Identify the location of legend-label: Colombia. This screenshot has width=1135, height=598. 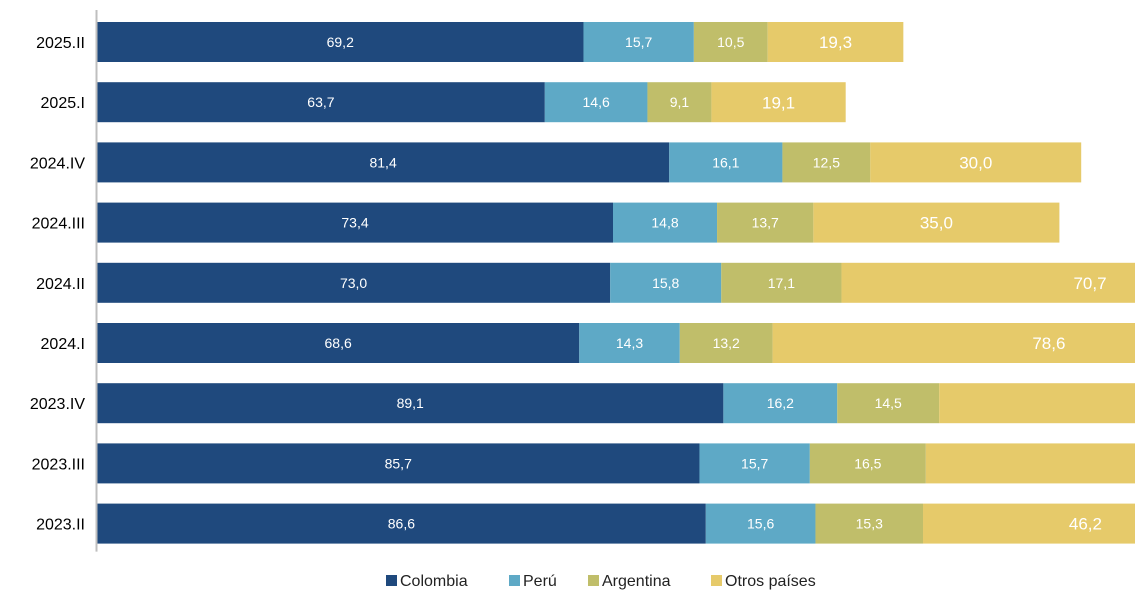
(434, 581).